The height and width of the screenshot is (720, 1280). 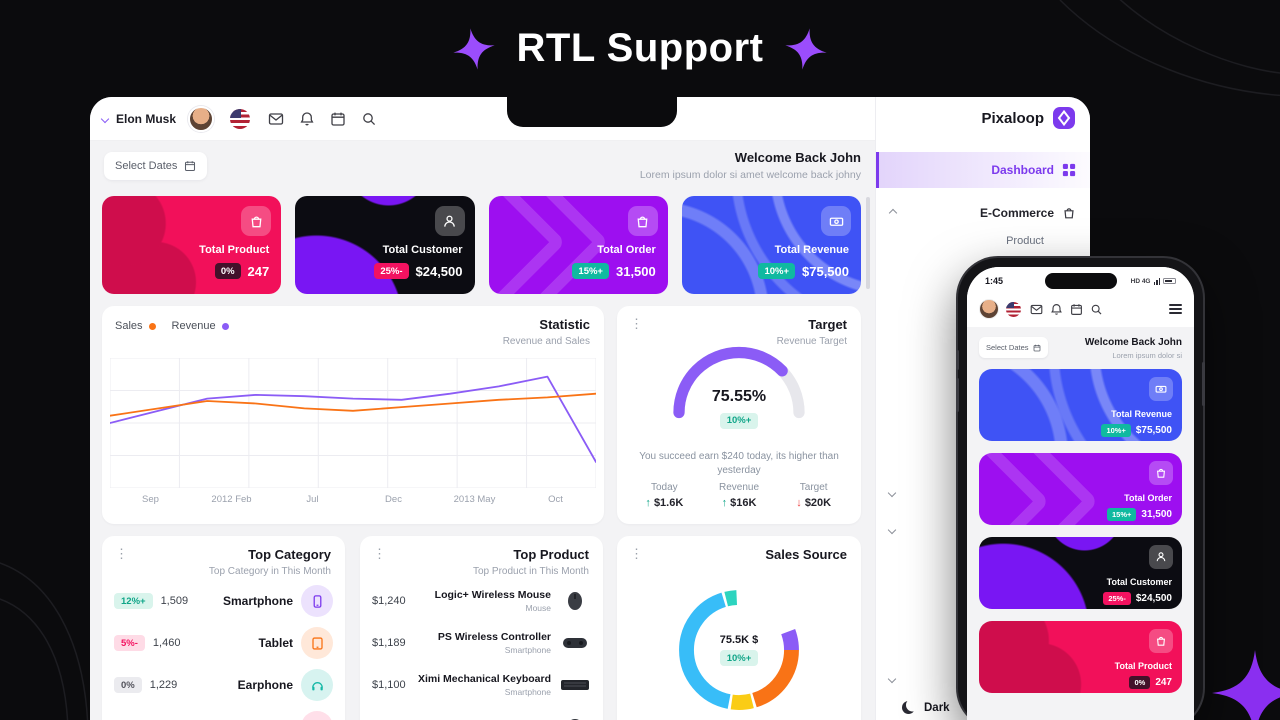 What do you see at coordinates (983, 170) in the screenshot?
I see `sidebar-item-dashboard: Dashboard` at bounding box center [983, 170].